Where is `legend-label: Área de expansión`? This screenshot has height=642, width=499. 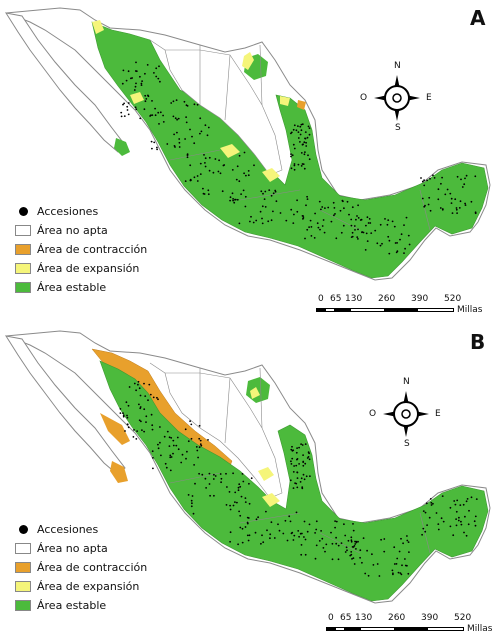
legend-label: Área de expansión is located at coordinates (88, 268).